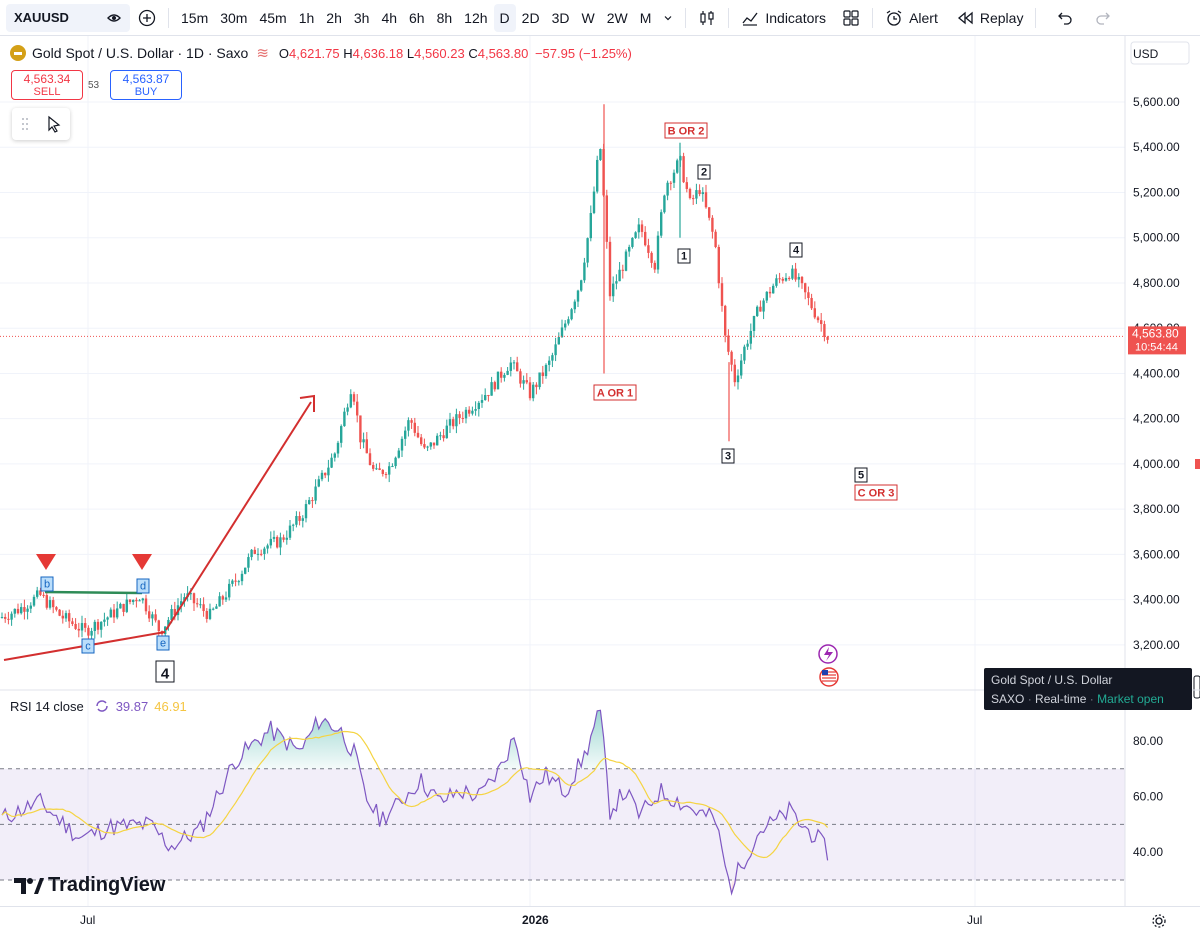  Describe the element at coordinates (1196, 687) in the screenshot. I see `scroll-handle` at that location.